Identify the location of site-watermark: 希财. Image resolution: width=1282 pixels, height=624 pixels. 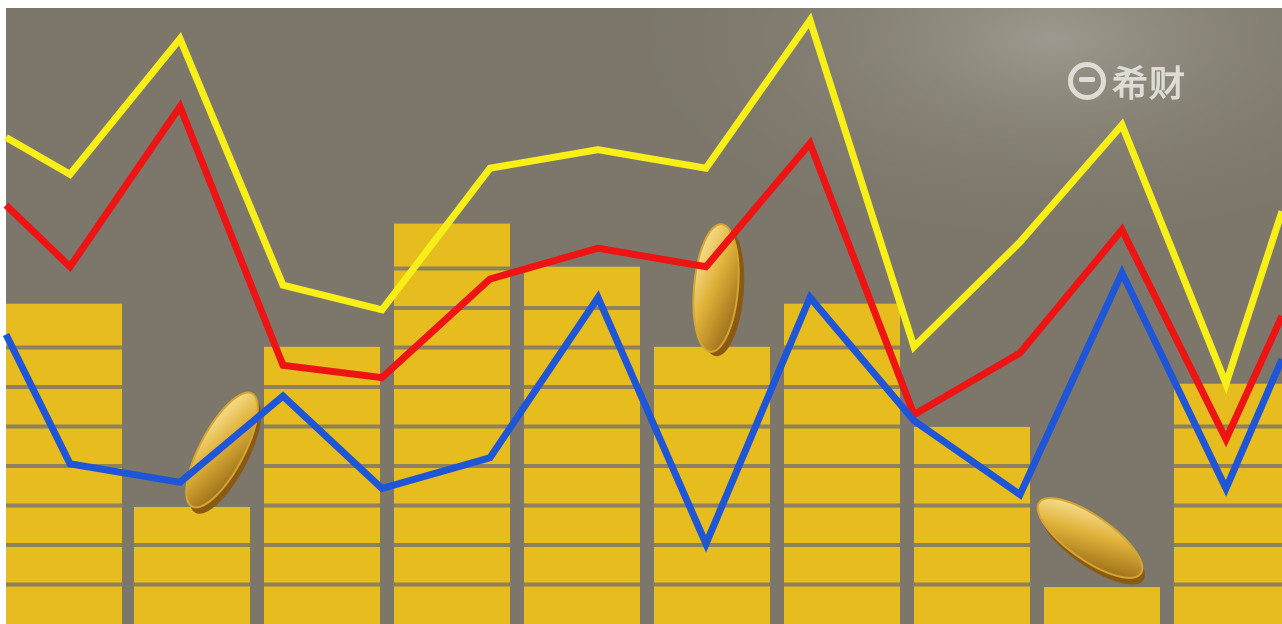
(1127, 81).